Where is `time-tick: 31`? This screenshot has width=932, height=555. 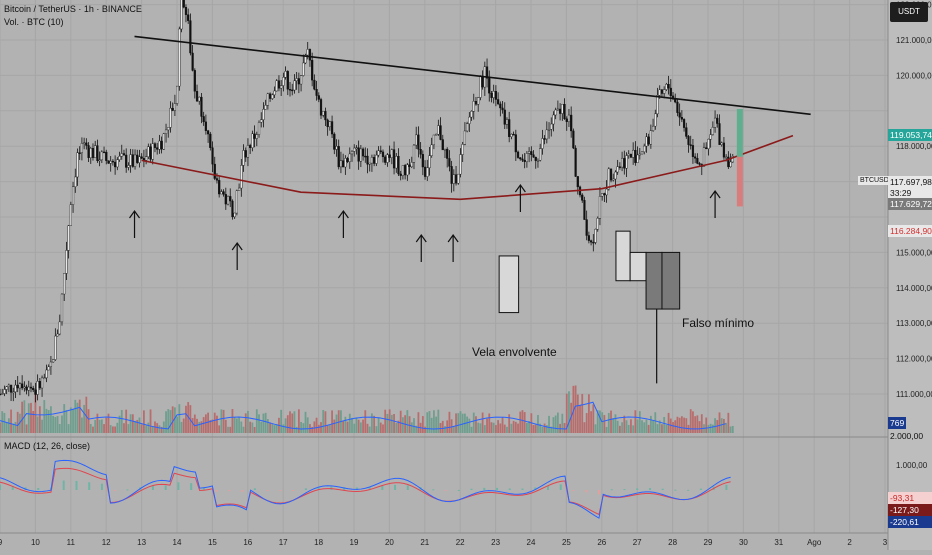
time-tick: 31 is located at coordinates (778, 542).